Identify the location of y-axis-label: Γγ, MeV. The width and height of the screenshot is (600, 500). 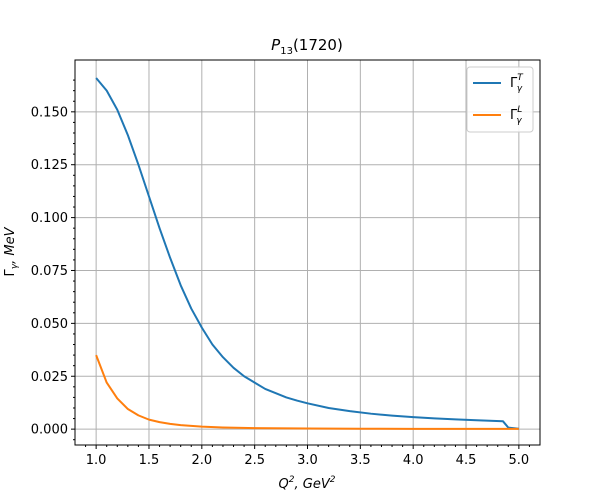
(11, 251).